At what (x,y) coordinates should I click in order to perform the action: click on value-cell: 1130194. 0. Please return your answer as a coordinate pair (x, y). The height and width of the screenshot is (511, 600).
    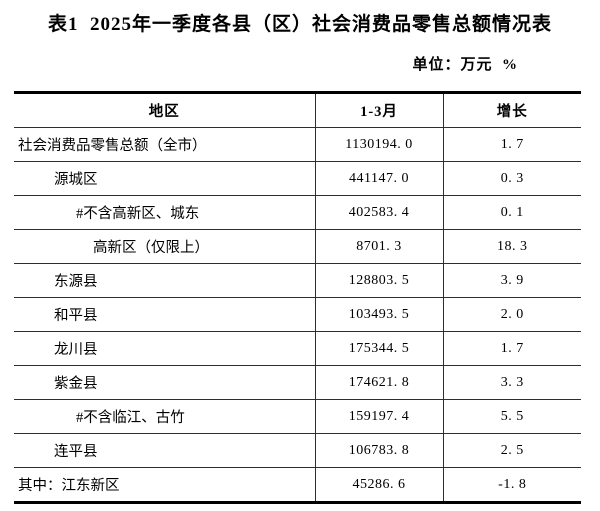
    Looking at the image, I should click on (379, 144).